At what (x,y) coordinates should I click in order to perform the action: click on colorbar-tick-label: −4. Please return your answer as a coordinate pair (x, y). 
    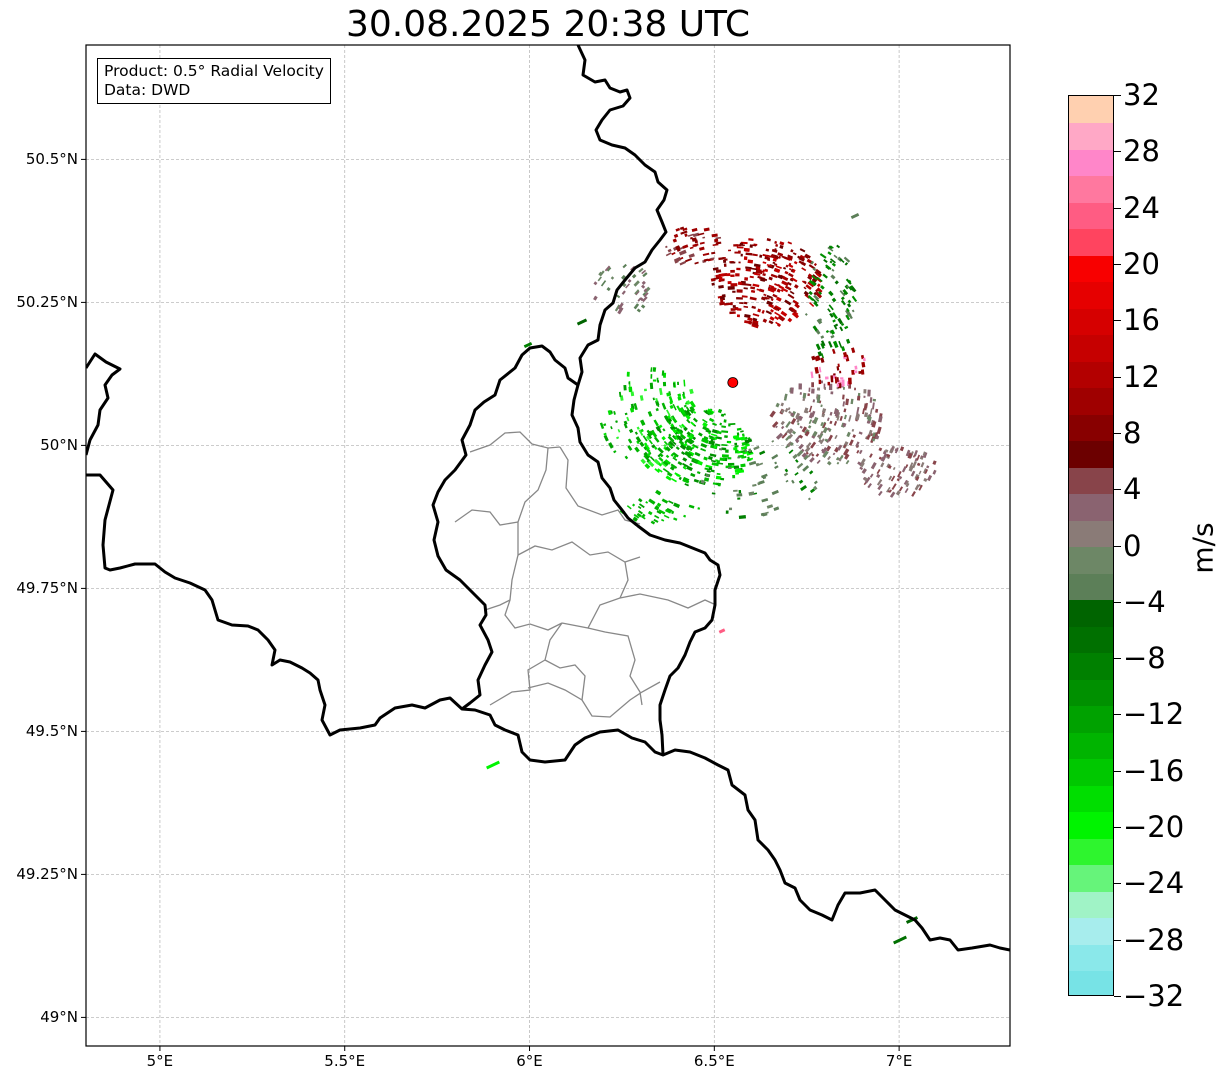
    Looking at the image, I should click on (1144, 601).